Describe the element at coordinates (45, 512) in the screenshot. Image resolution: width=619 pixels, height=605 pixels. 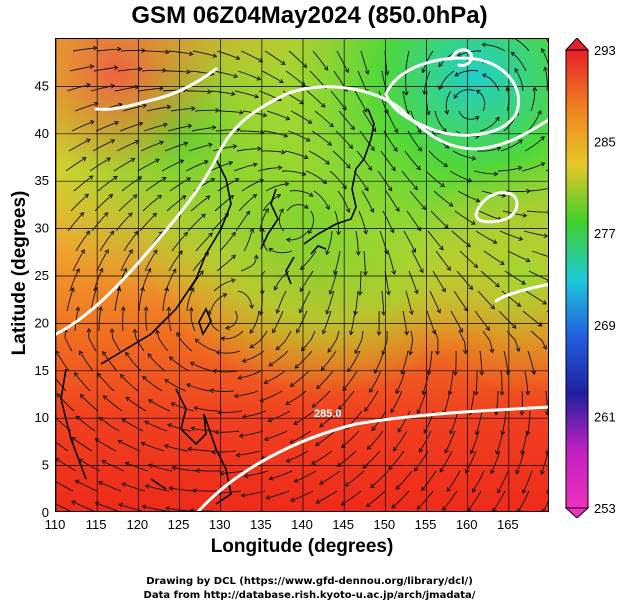
I see `y-tick-label: 0` at that location.